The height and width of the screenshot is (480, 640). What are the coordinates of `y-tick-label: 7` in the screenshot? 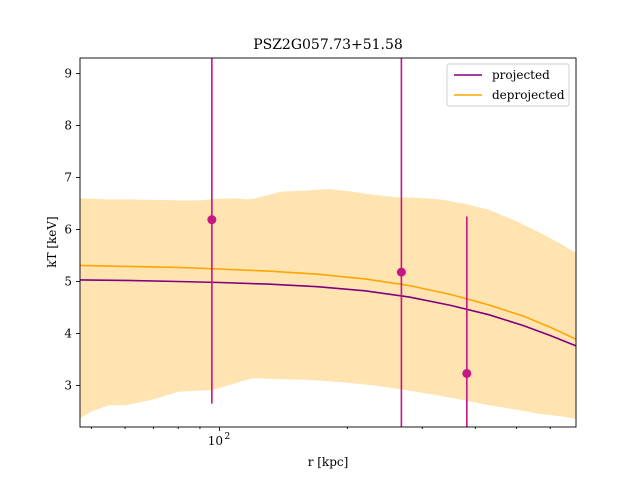 It's located at (68, 178).